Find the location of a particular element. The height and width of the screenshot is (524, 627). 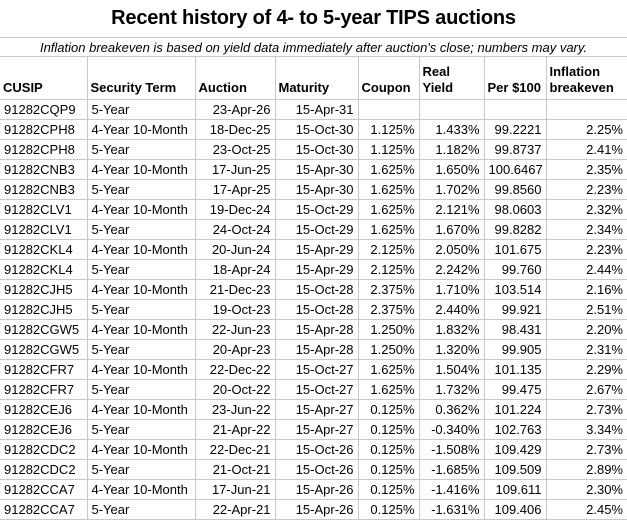

cell-per_100: 98.431 is located at coordinates (515, 329).